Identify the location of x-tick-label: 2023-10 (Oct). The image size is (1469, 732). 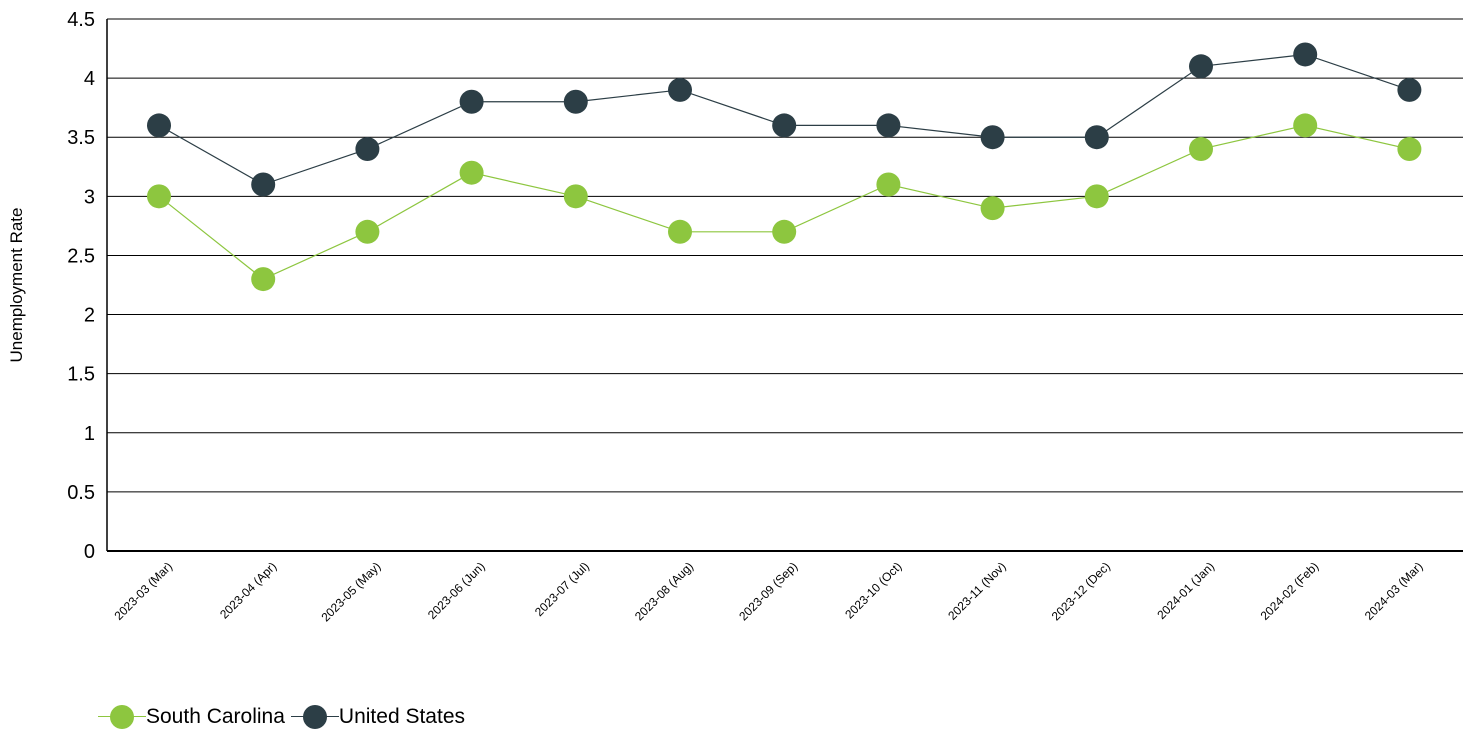
(873, 590).